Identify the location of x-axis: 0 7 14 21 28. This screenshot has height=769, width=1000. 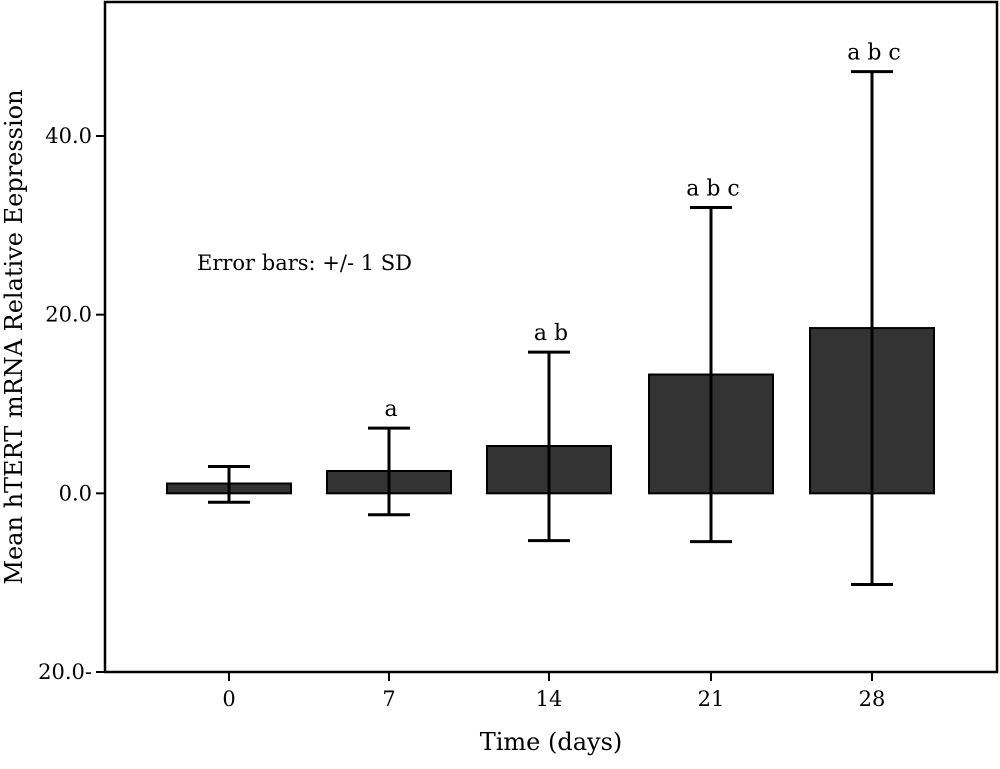
(553, 691).